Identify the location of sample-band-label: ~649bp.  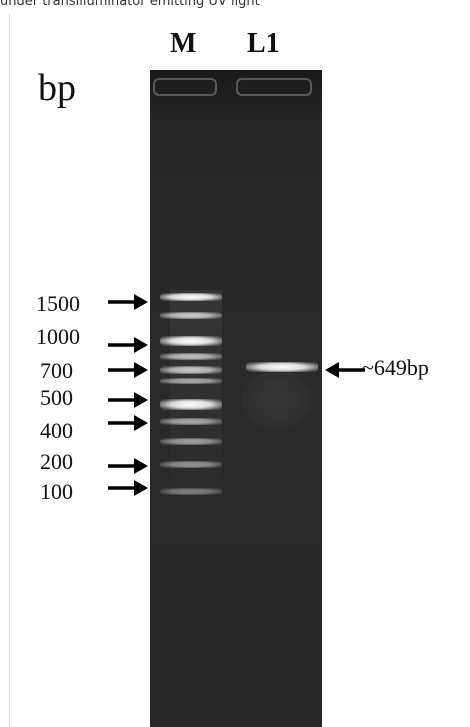
(395, 368).